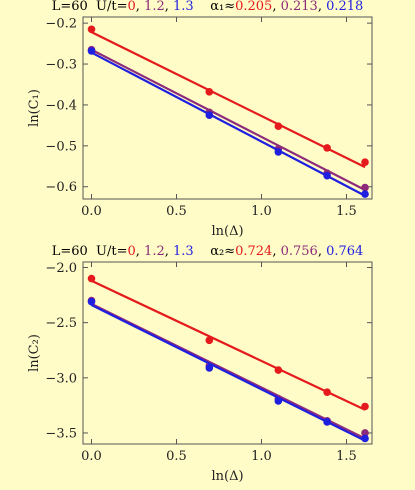  I want to click on y-tick-label: −2.0, so click(61, 268).